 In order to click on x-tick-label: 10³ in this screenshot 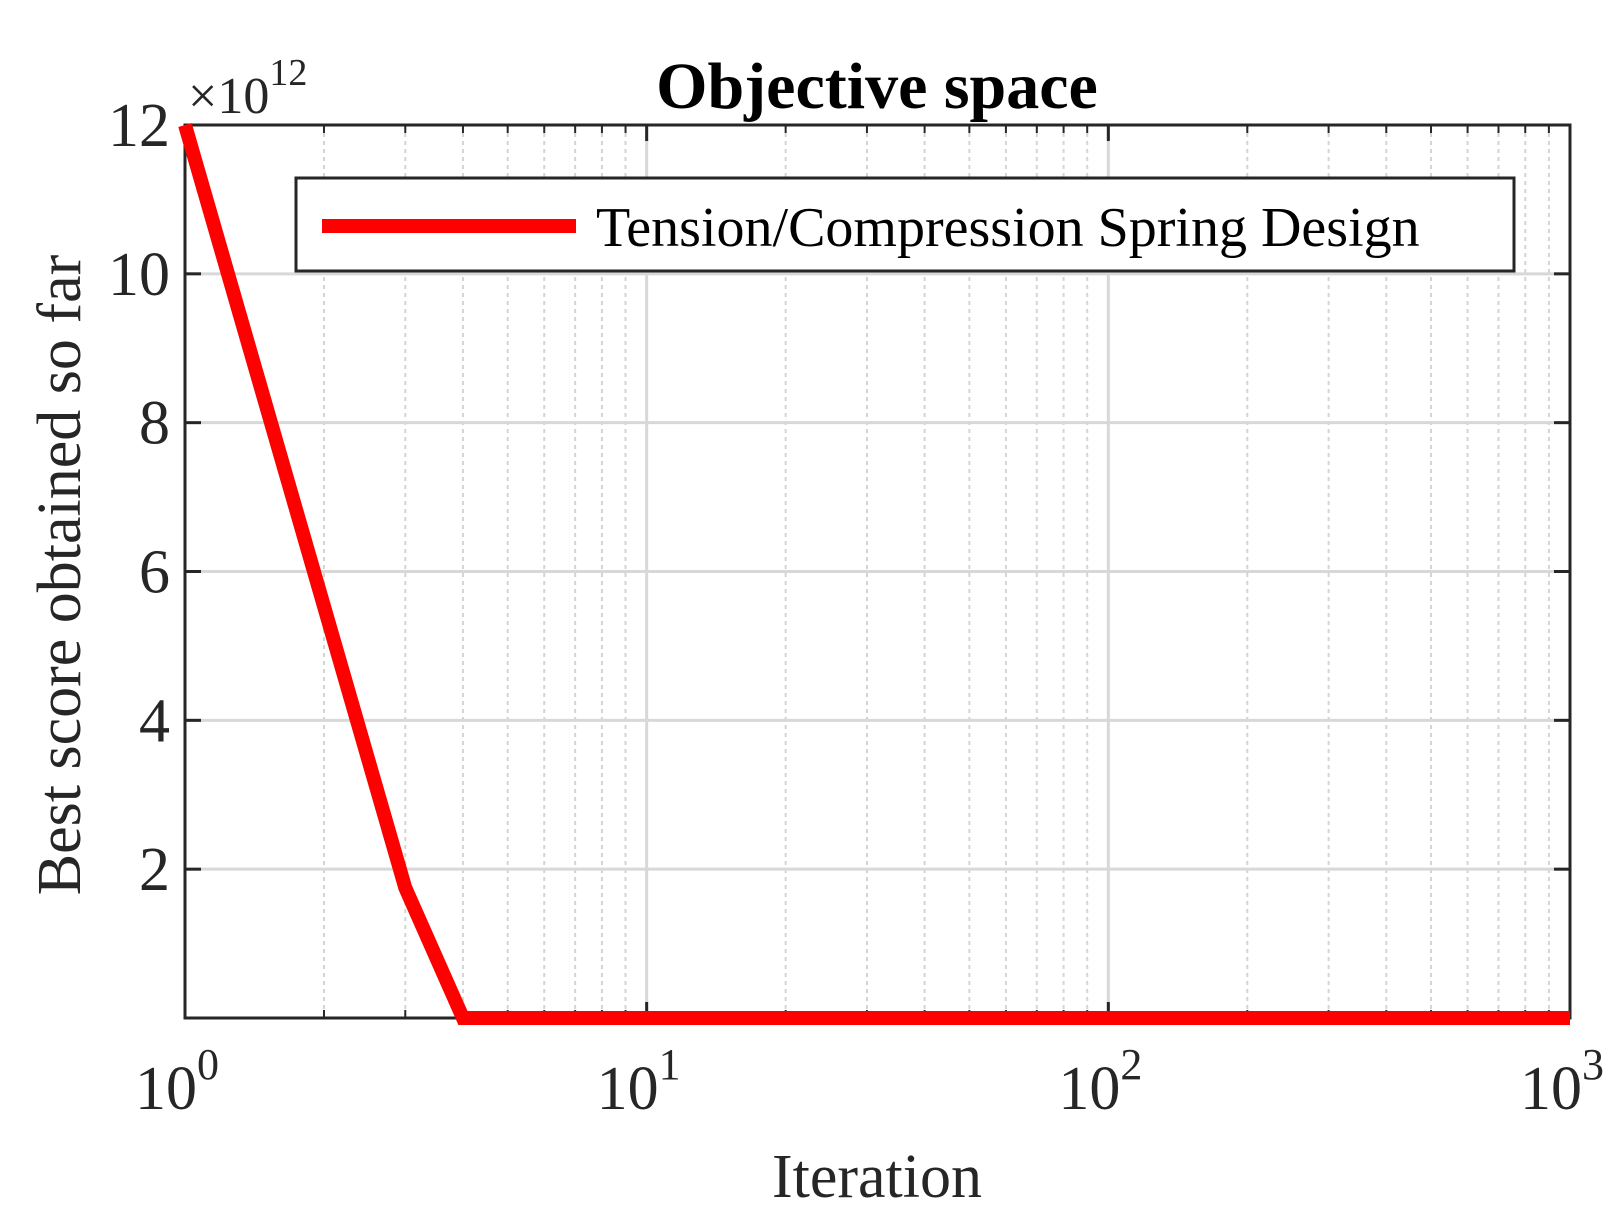, I will do `click(1562, 1081)`.